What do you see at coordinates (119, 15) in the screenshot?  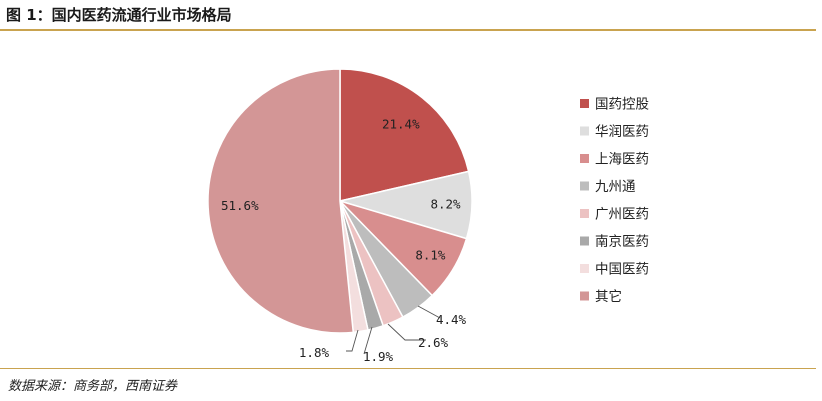 I see `figure-title: 图 1：国内医药流通行业市场格局` at bounding box center [119, 15].